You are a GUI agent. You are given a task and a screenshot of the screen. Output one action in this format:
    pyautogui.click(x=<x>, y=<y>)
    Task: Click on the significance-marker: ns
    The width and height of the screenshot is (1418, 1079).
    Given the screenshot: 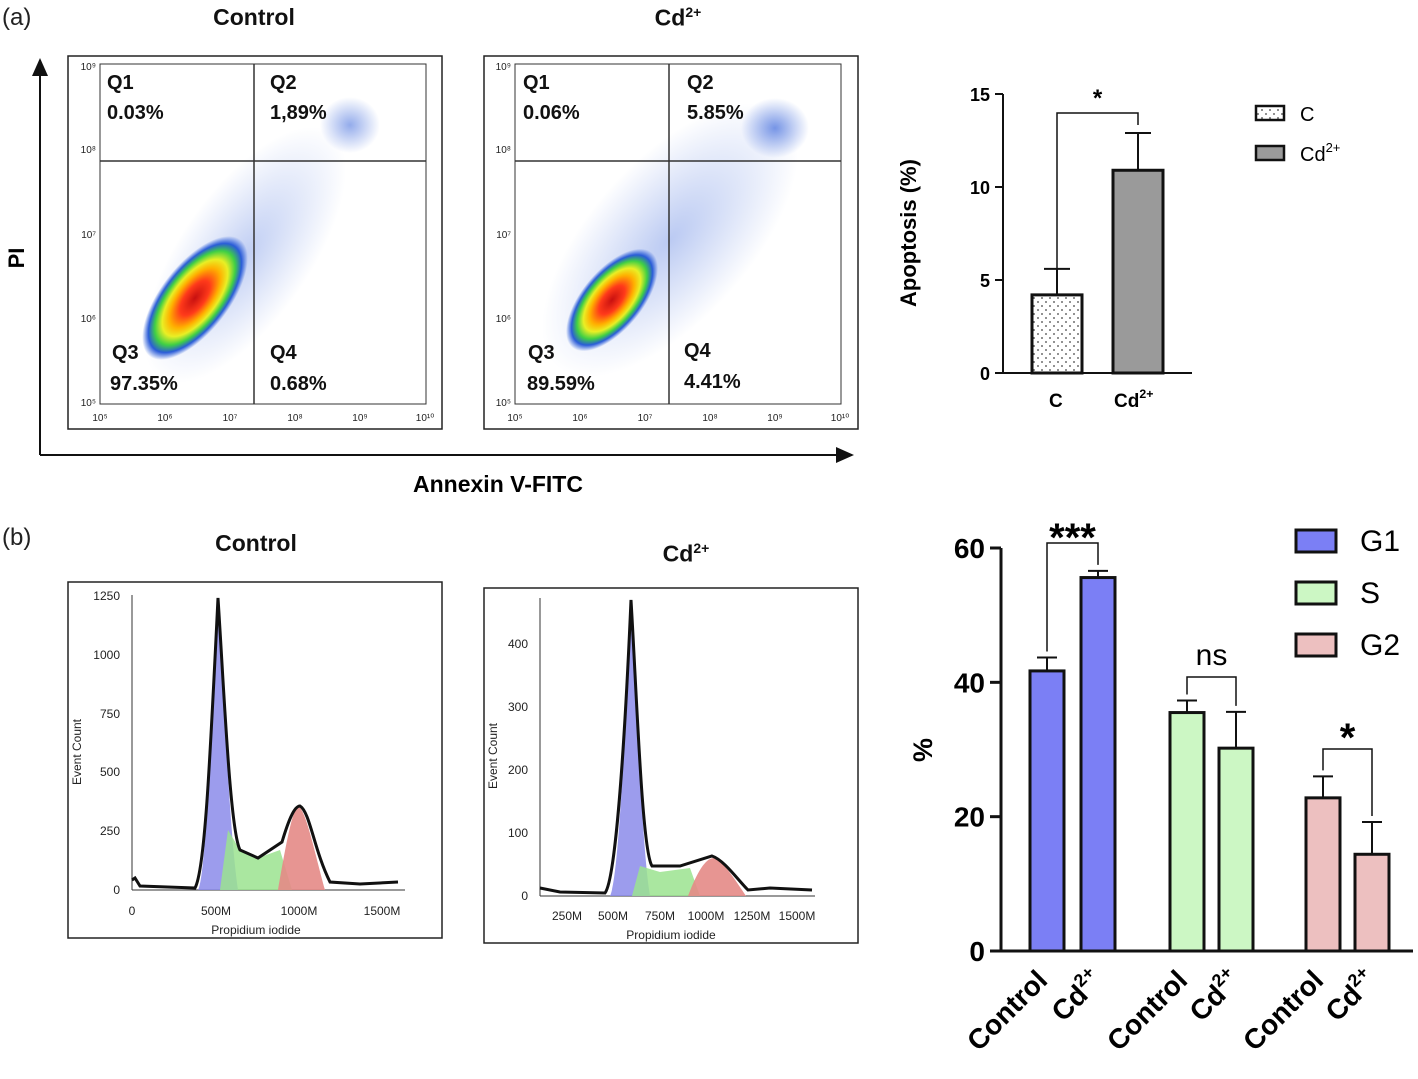 What is the action you would take?
    pyautogui.click(x=1212, y=655)
    